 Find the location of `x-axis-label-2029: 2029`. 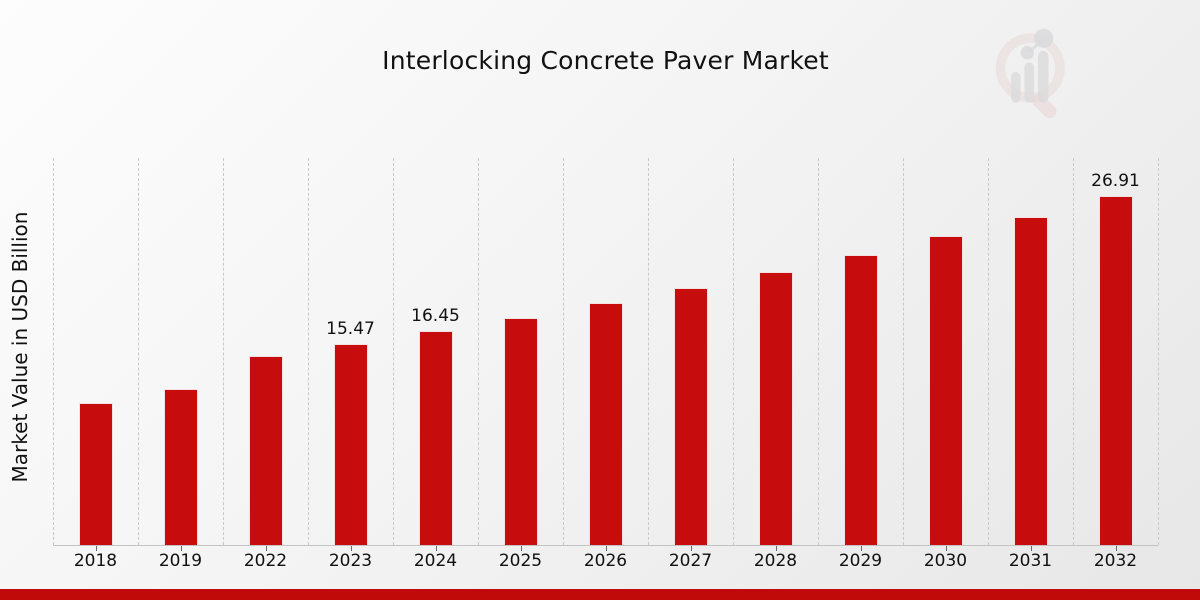

x-axis-label-2029: 2029 is located at coordinates (860, 561).